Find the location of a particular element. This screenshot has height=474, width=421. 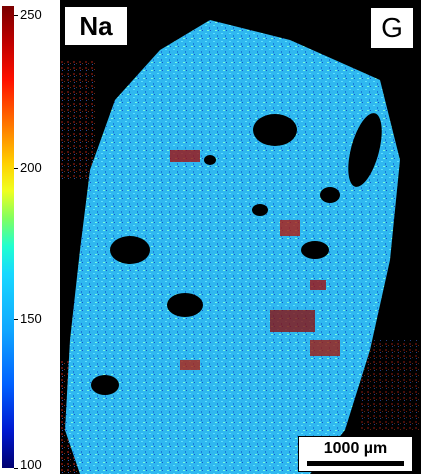

color-scale-bar is located at coordinates (8, 237).